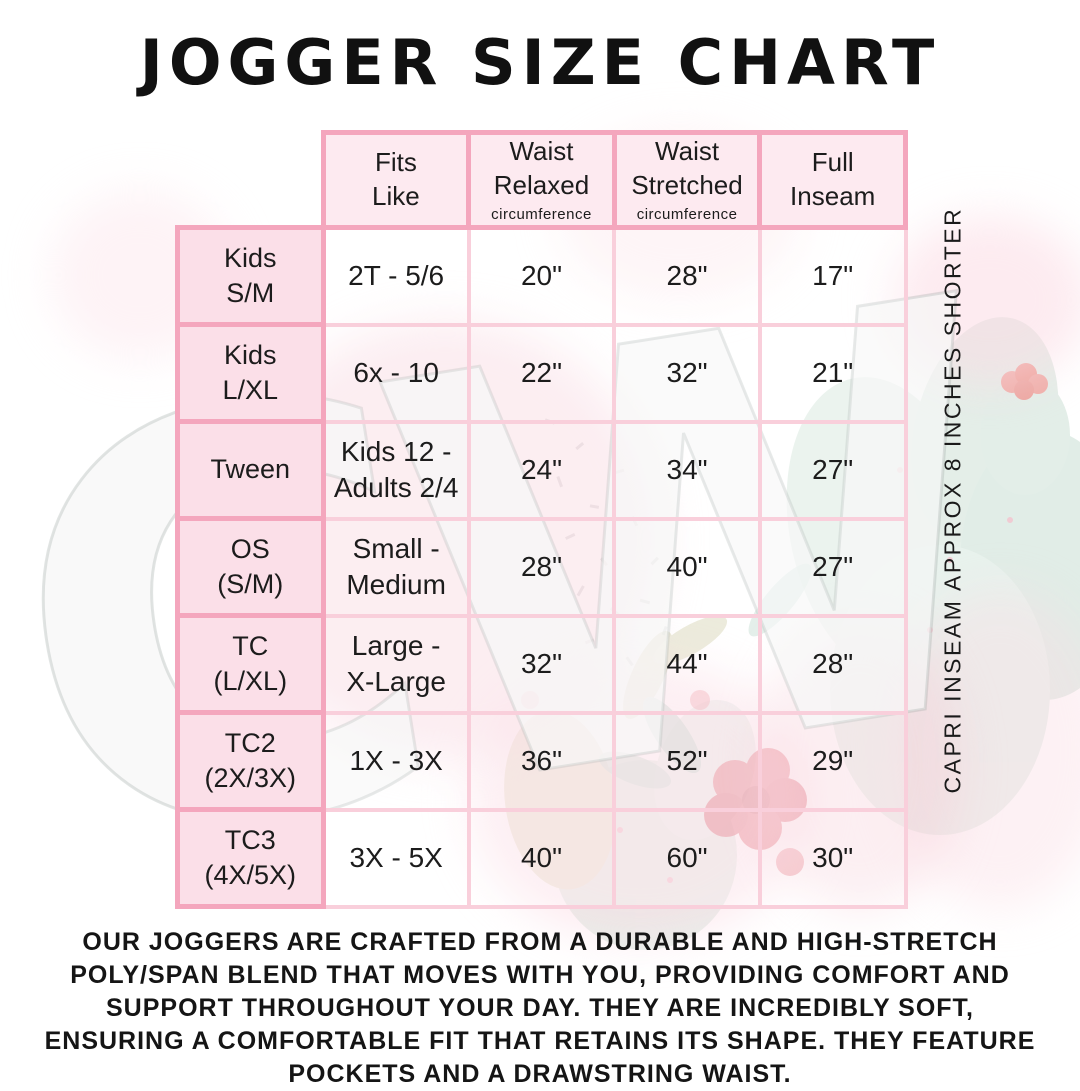 This screenshot has height=1091, width=1080. I want to click on waist-stretched-cell: 52", so click(687, 761).